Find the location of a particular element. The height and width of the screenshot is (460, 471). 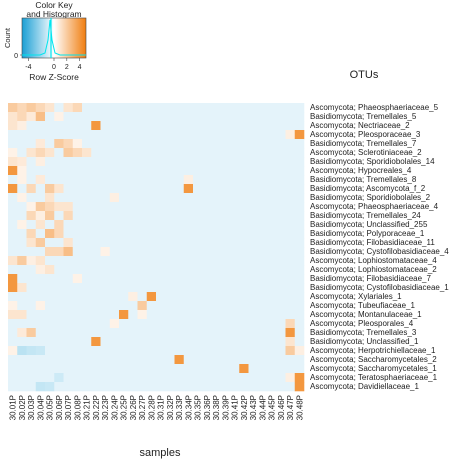

column-label: 30.45P is located at coordinates (272, 407).